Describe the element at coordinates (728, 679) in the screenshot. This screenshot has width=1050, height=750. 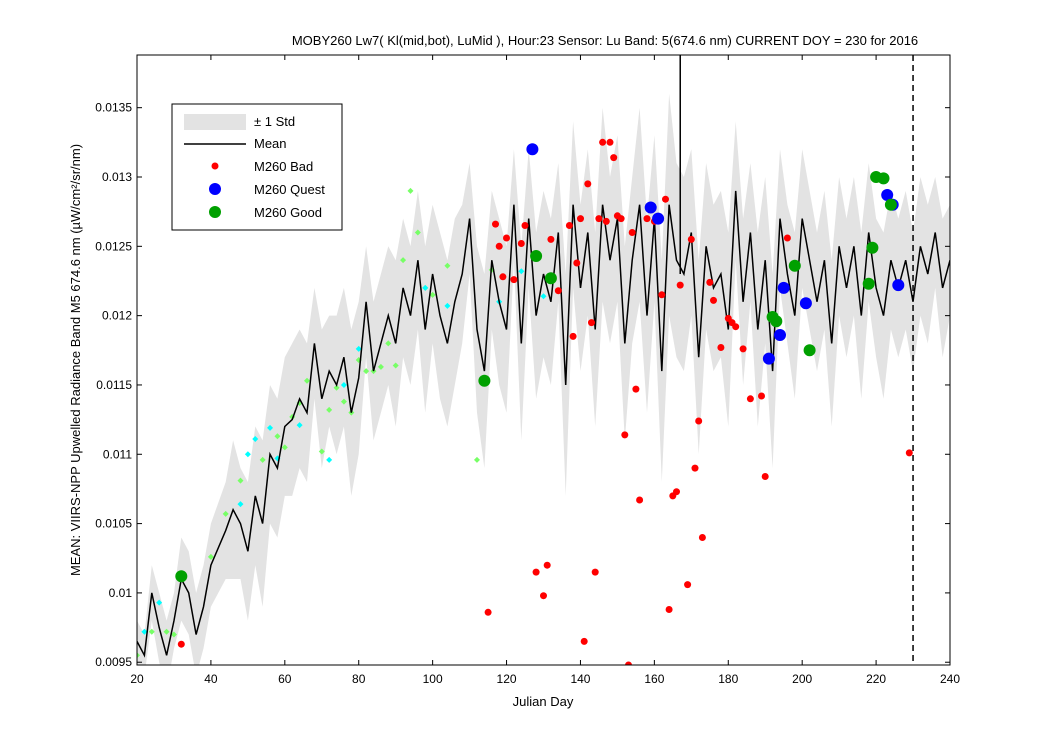
I see `x-tick-label: 180` at that location.